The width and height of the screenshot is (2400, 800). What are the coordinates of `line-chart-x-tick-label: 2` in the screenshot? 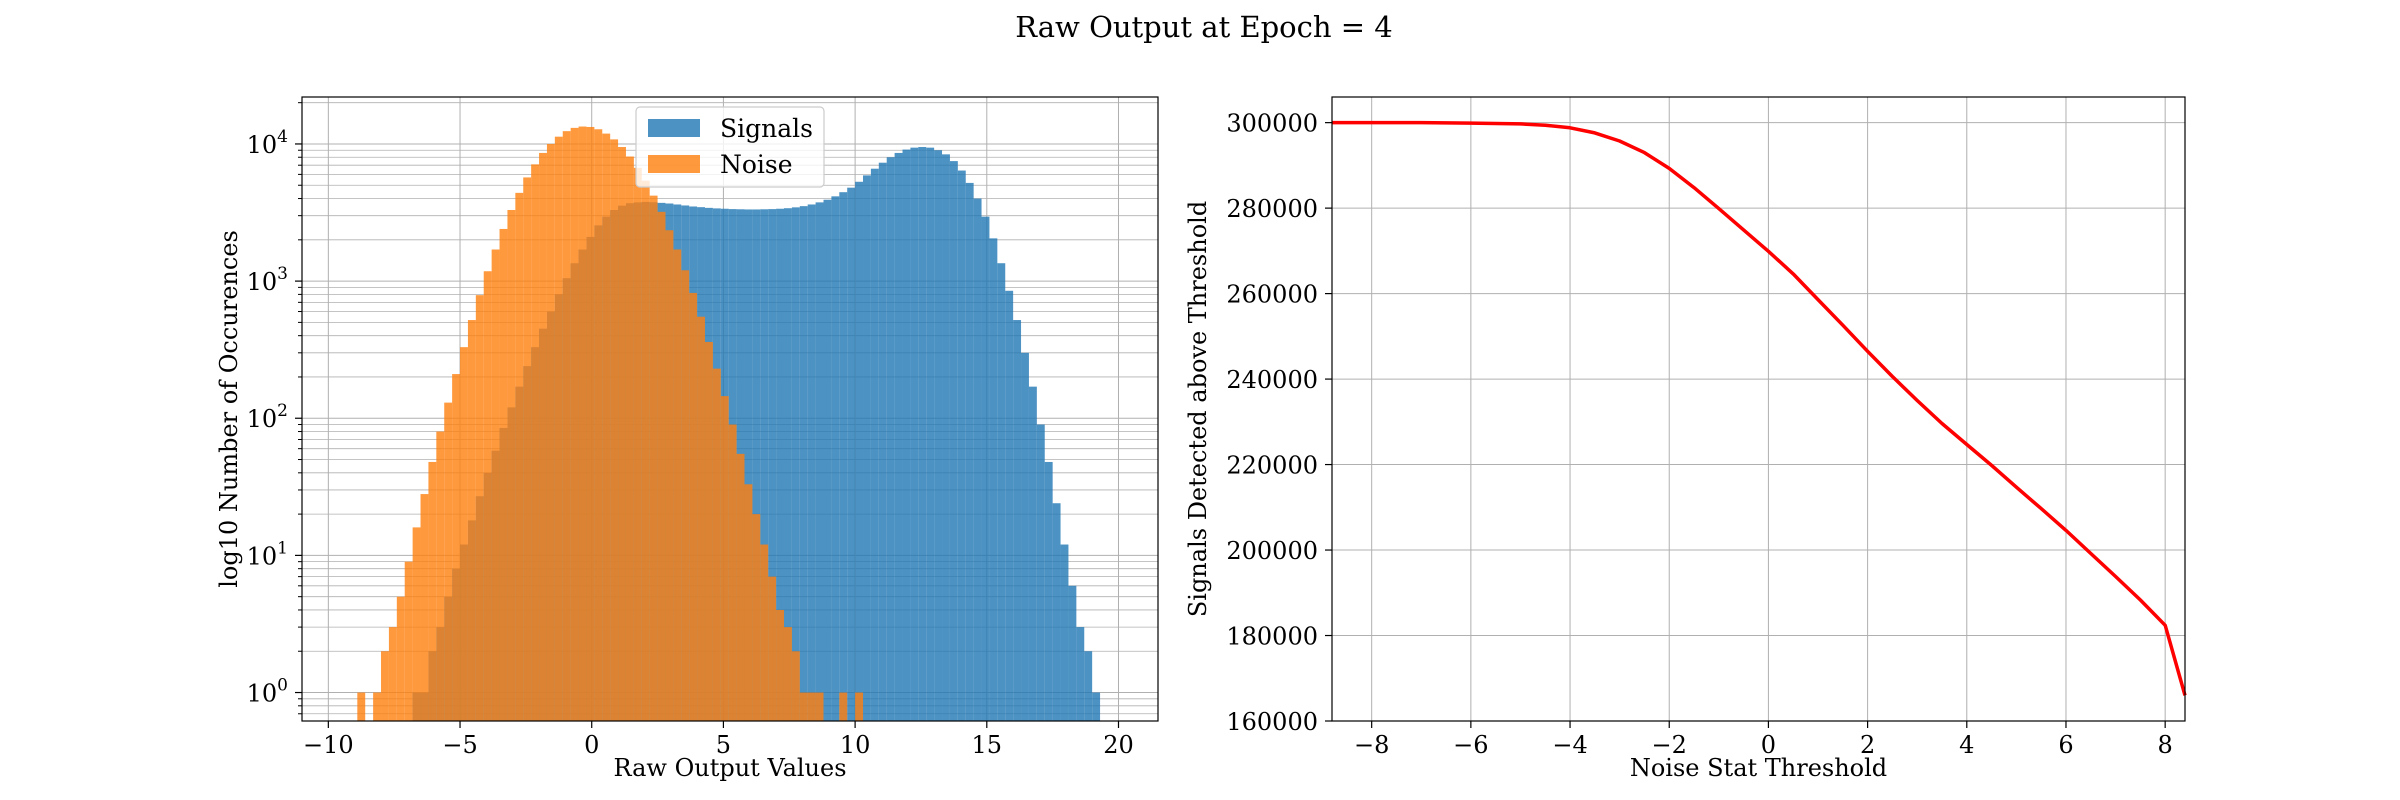 It's located at (1867, 745).